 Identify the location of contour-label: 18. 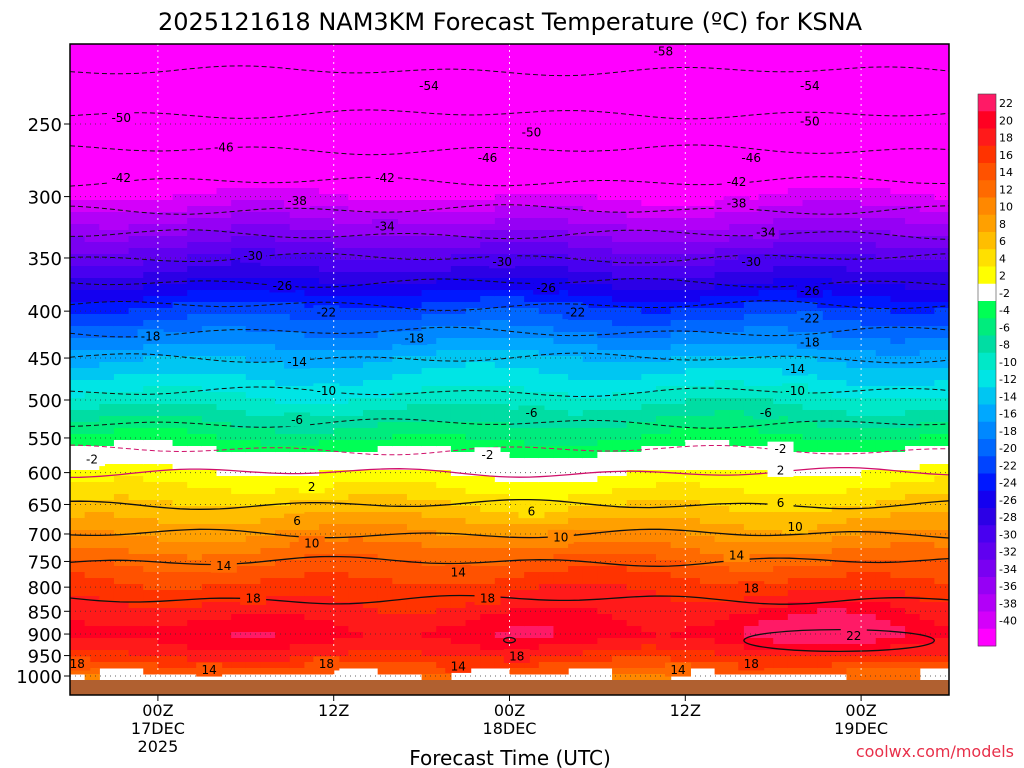
(80, 663).